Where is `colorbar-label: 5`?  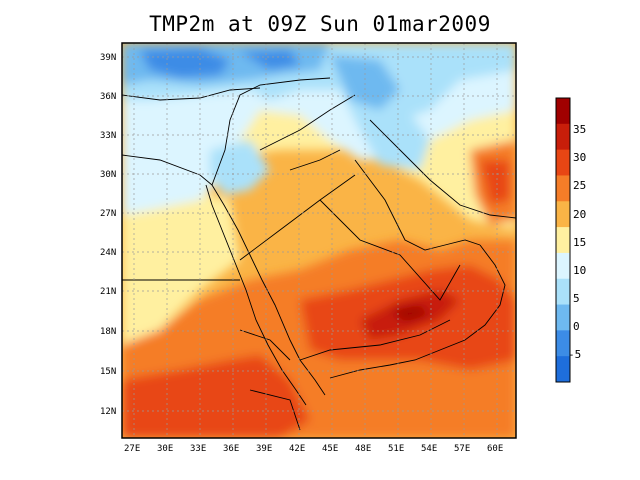 colorbar-label: 5 is located at coordinates (576, 298).